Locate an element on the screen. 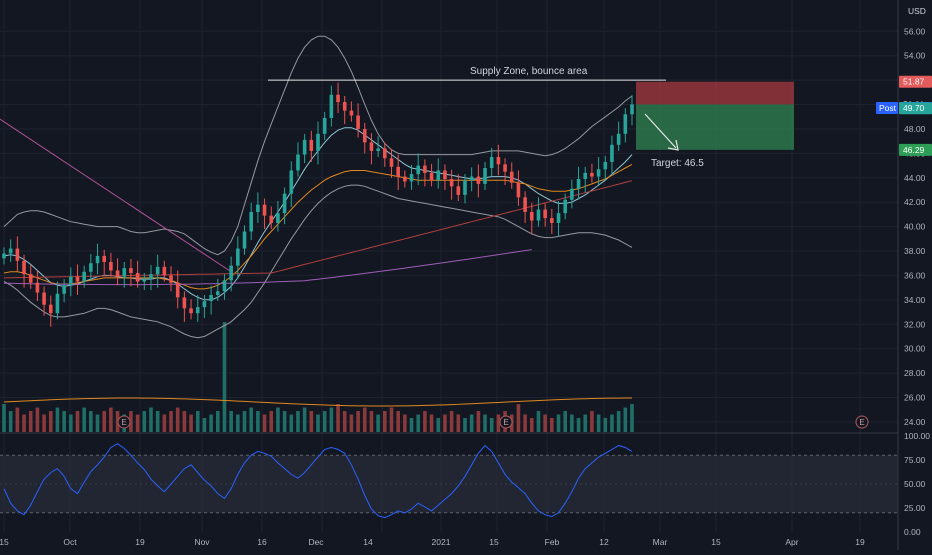 Image resolution: width=932 pixels, height=555 pixels. post-badge-bg is located at coordinates (887, 107).